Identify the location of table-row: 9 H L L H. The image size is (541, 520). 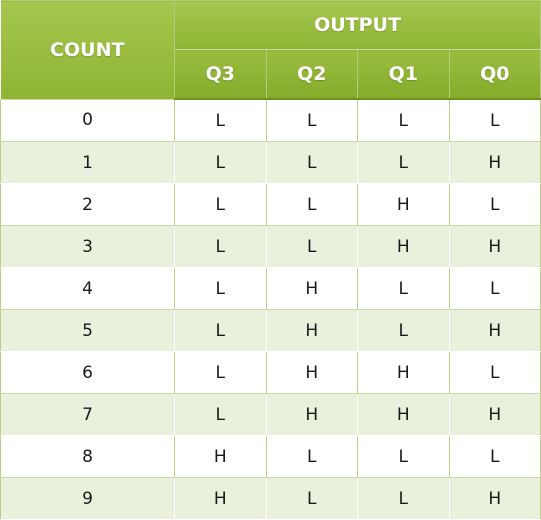
(270, 498).